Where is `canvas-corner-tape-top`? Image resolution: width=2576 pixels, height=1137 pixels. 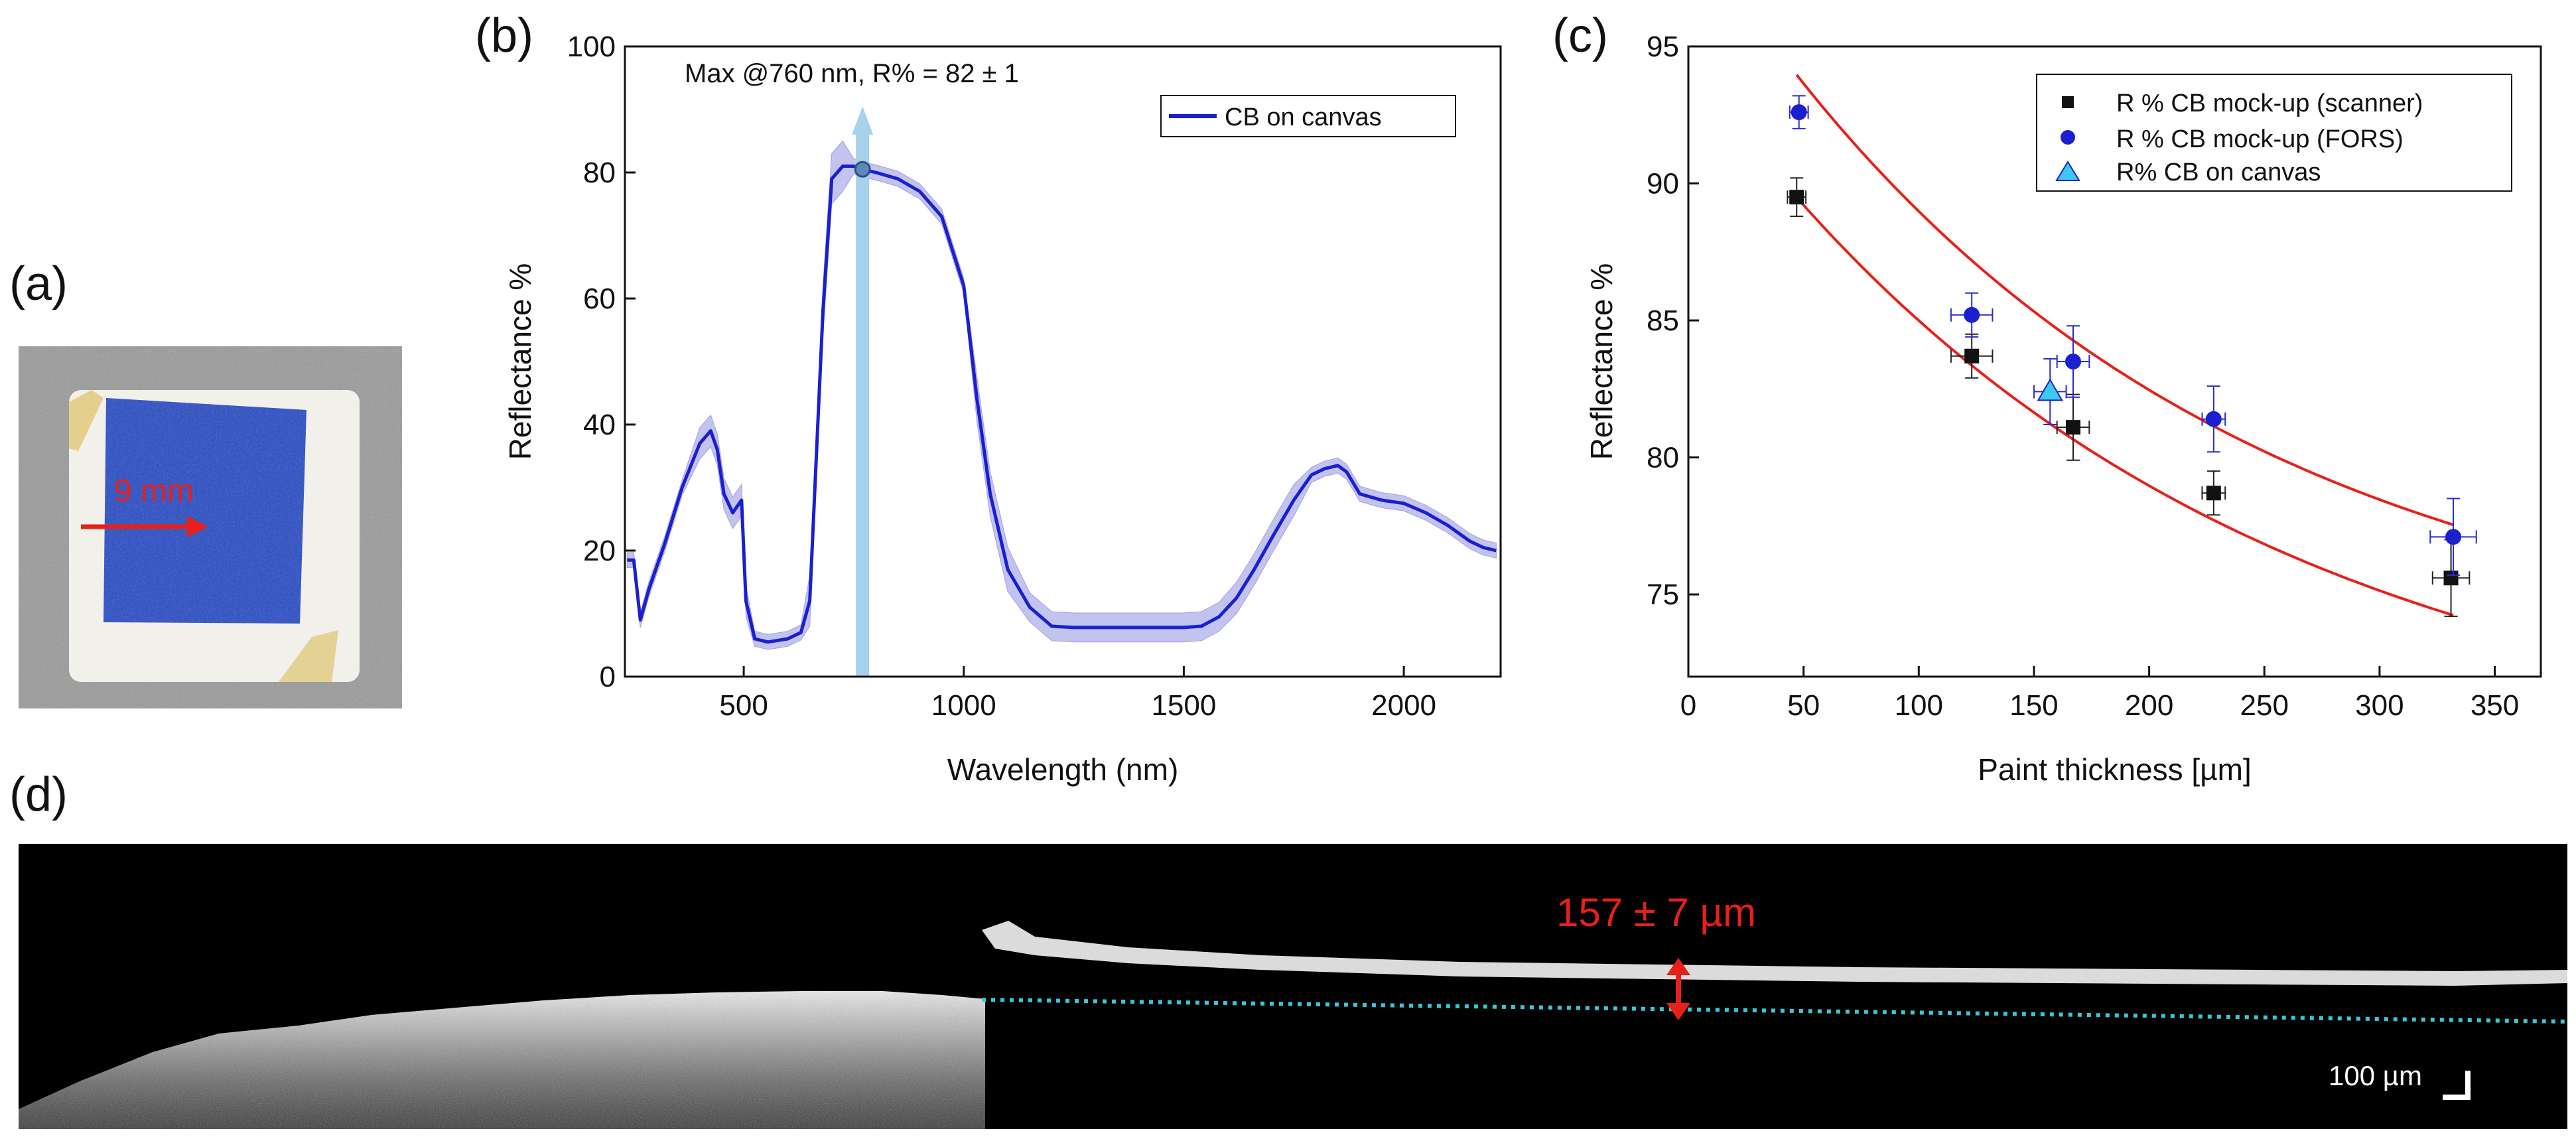
canvas-corner-tape-top is located at coordinates (86, 420).